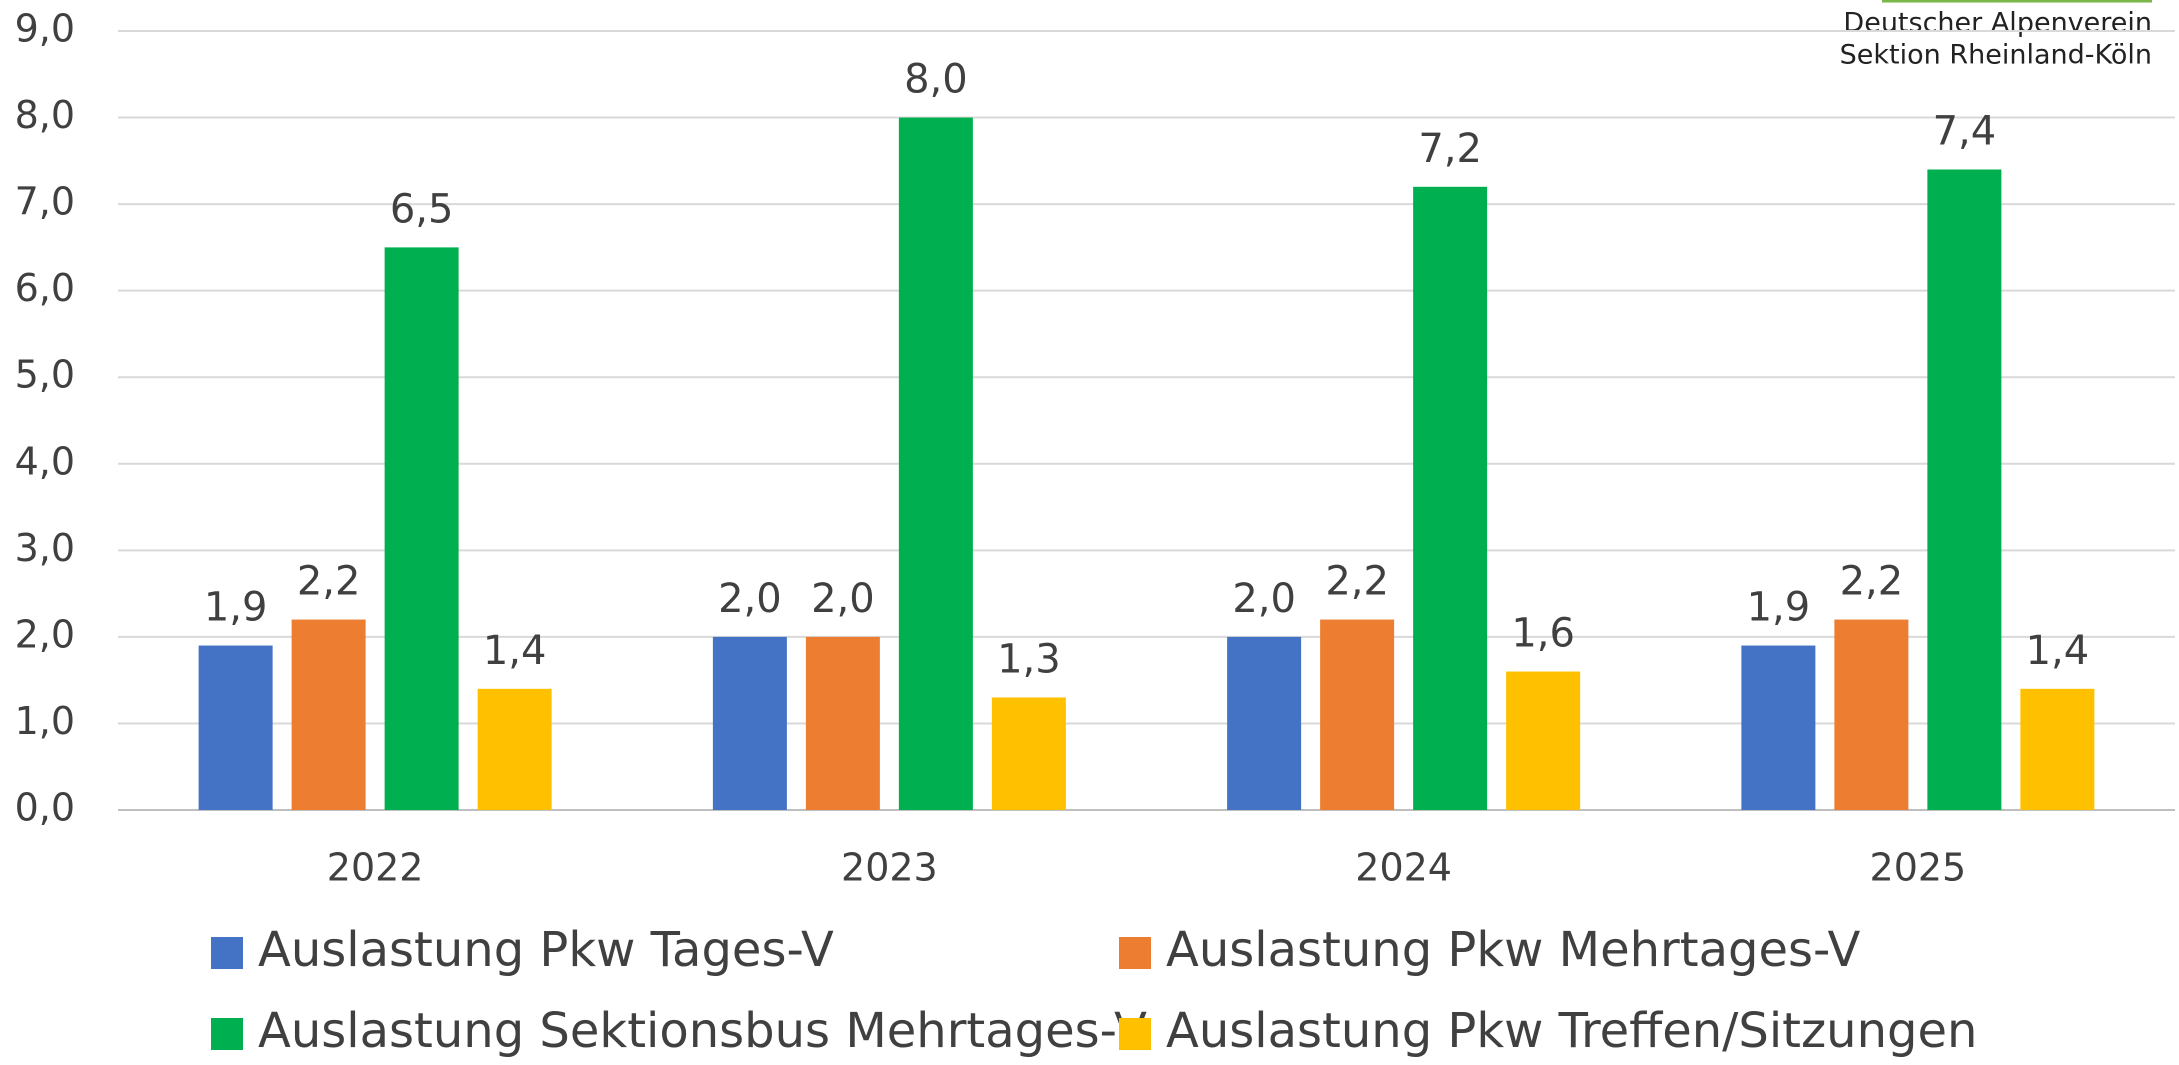 The height and width of the screenshot is (1065, 2179). I want to click on data-label: 7,2, so click(1450, 149).